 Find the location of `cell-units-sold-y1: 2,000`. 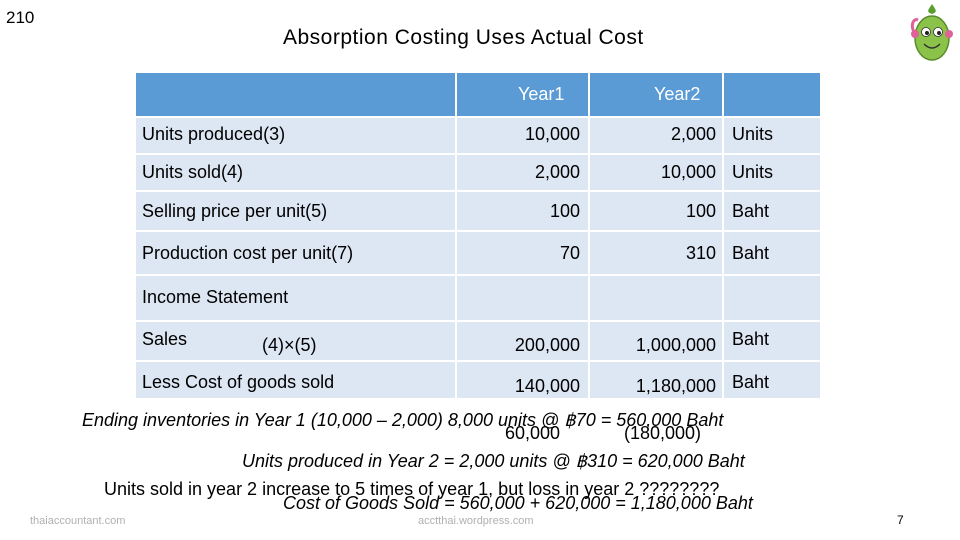

cell-units-sold-y1: 2,000 is located at coordinates (557, 172).